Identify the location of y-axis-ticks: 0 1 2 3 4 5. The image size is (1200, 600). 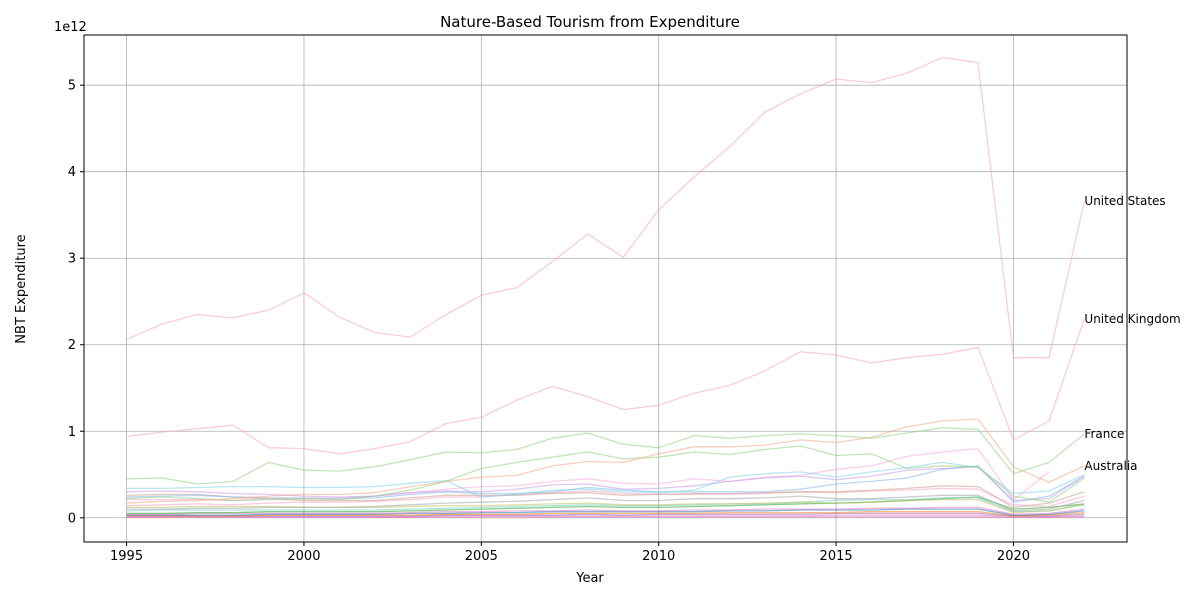
(76, 302).